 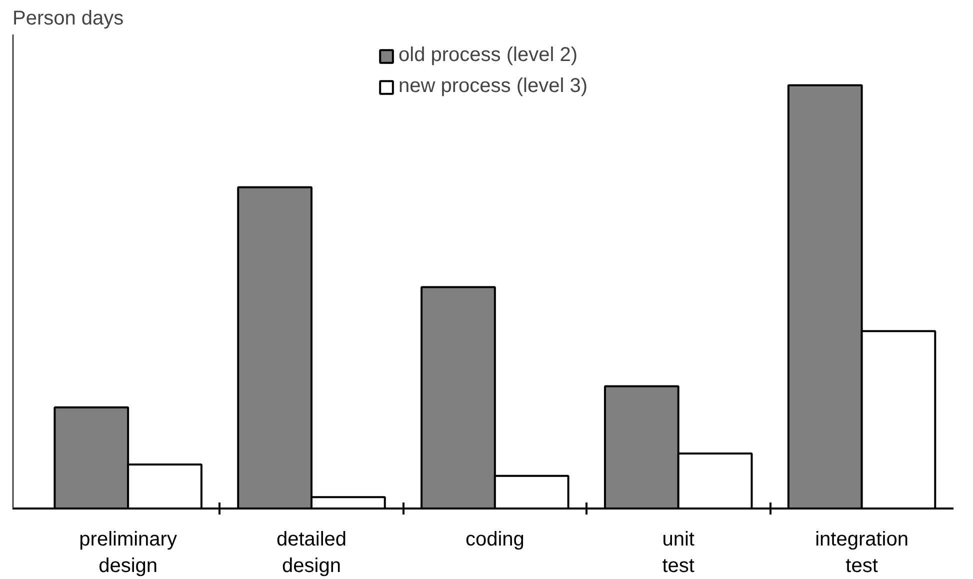 I want to click on x-tick-label: preliminary design, so click(x=128, y=552).